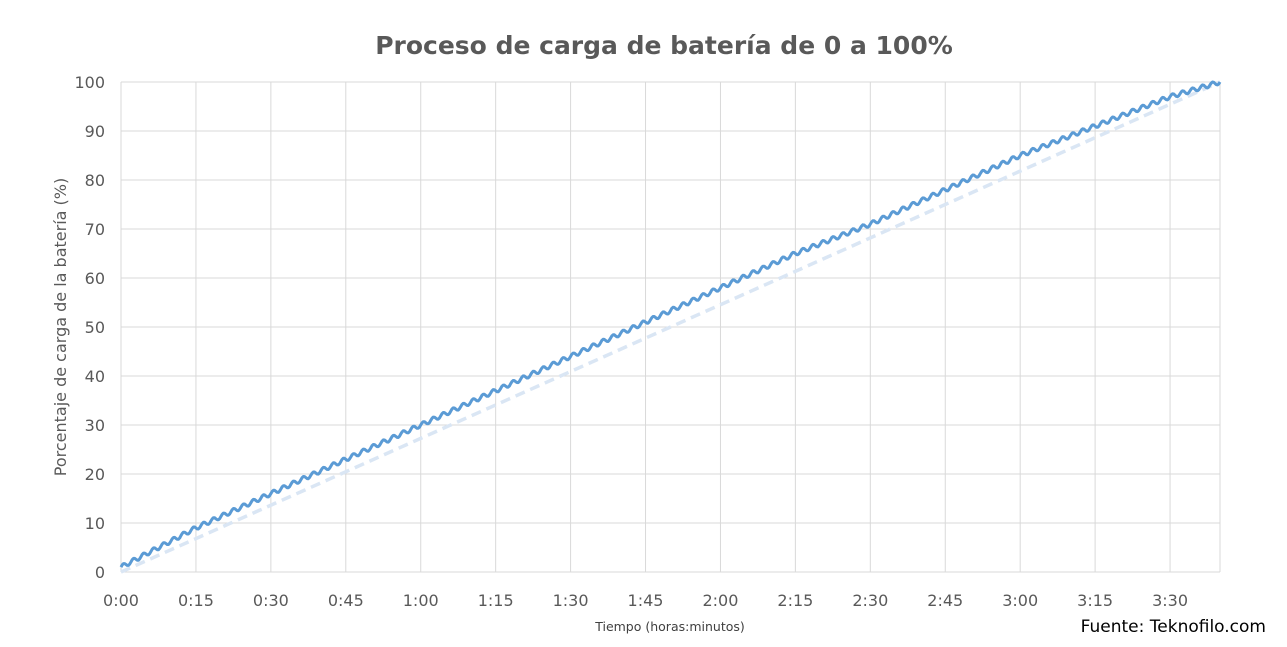  Describe the element at coordinates (795, 600) in the screenshot. I see `x-tick-label: 2:15` at that location.